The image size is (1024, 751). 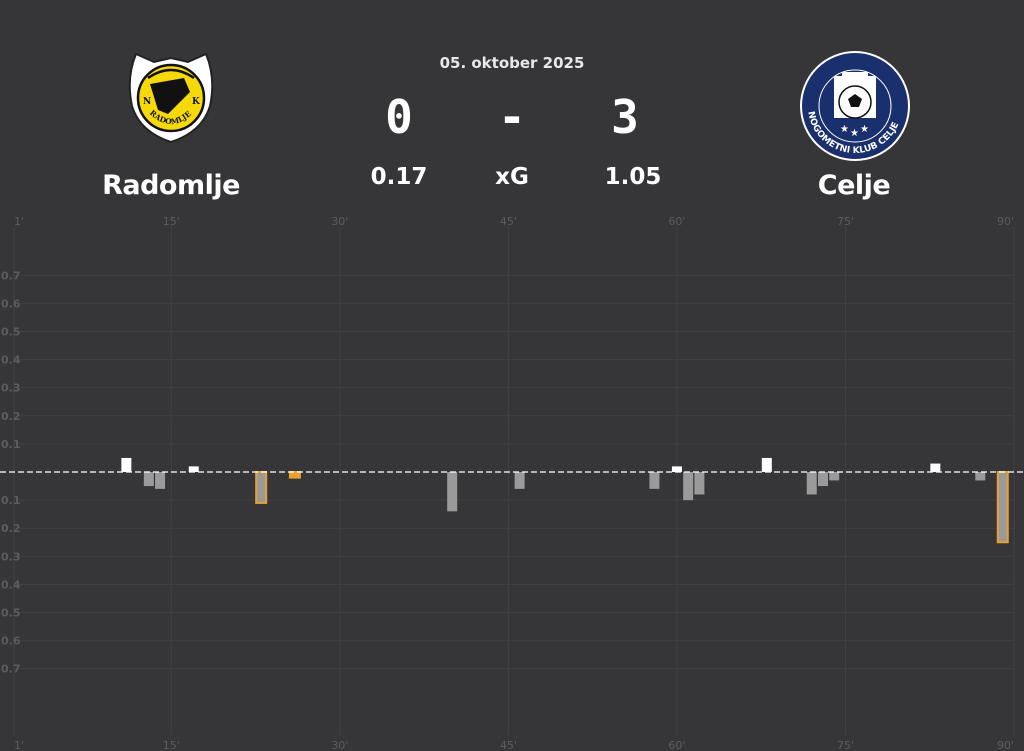 What do you see at coordinates (1005, 745) in the screenshot?
I see `x-tick-label-bottom: 90'` at bounding box center [1005, 745].